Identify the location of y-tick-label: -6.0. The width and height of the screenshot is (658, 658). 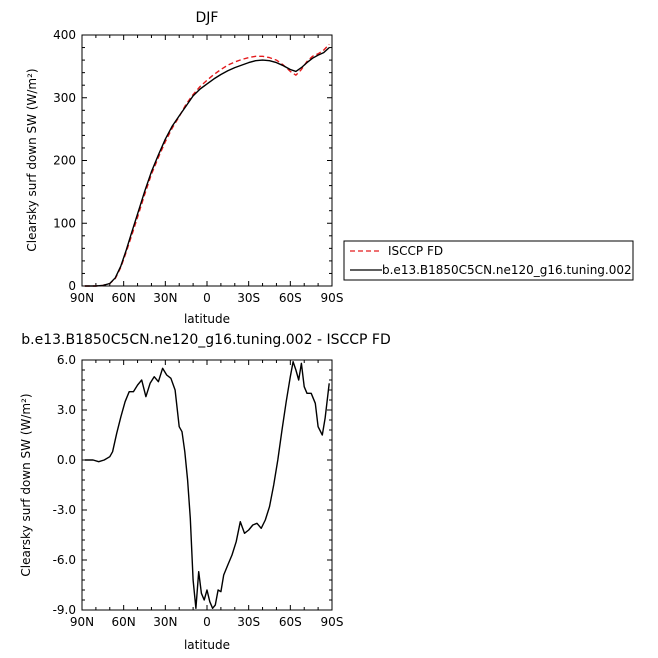
(64, 560).